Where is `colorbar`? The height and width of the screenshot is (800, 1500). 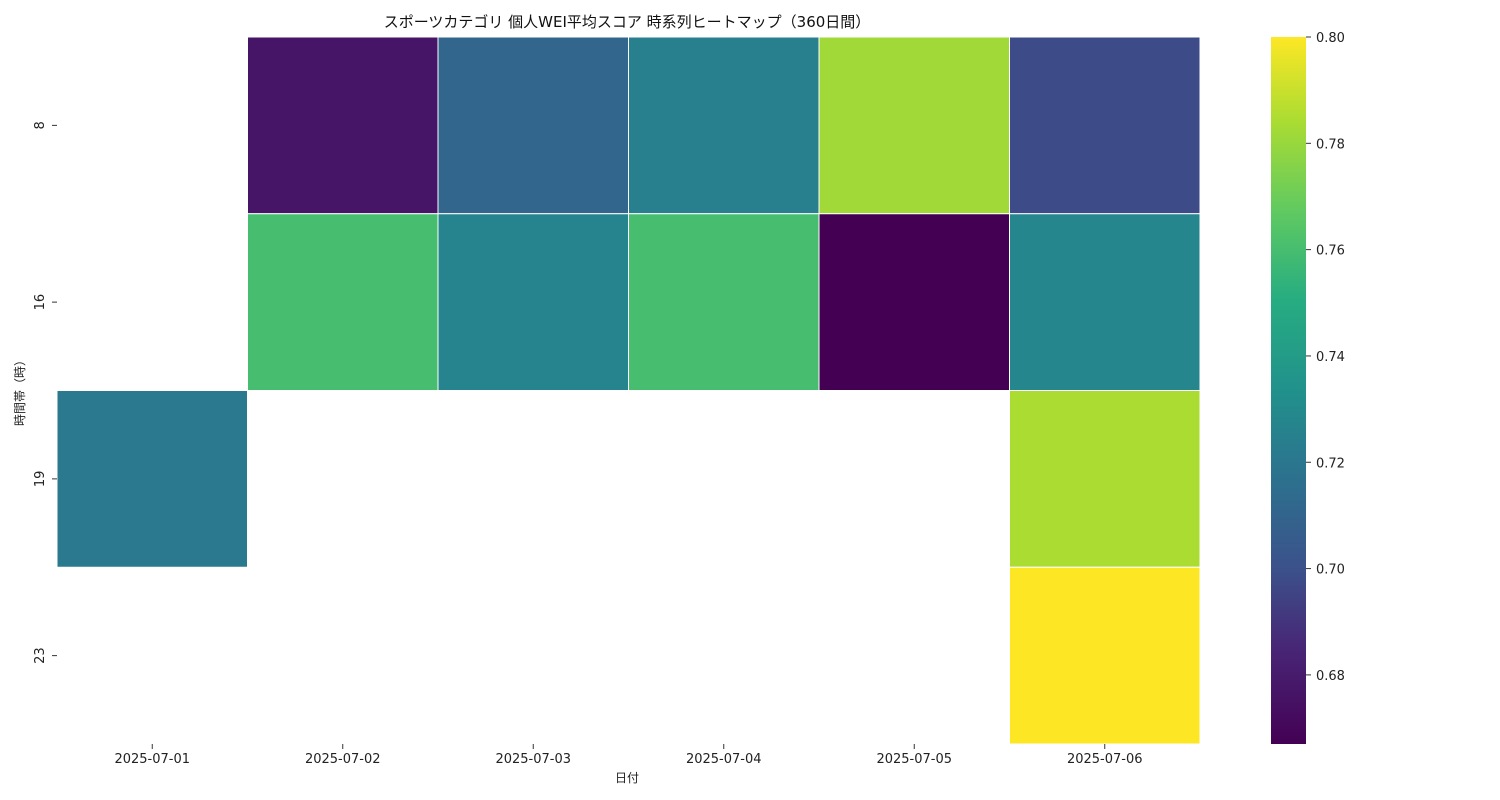 colorbar is located at coordinates (1288, 390).